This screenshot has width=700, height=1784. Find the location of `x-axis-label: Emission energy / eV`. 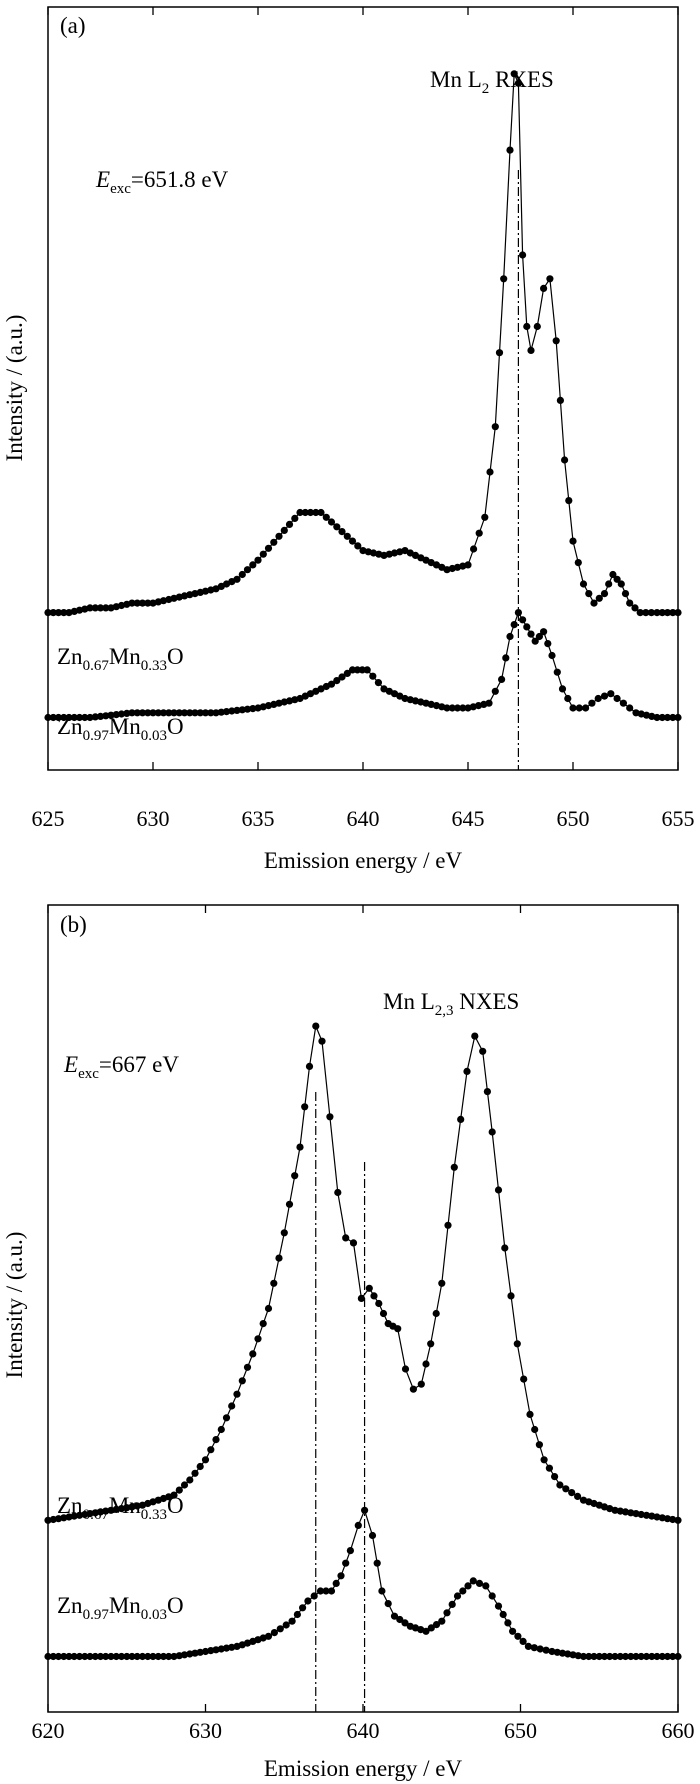

x-axis-label: Emission energy / eV is located at coordinates (363, 1768).